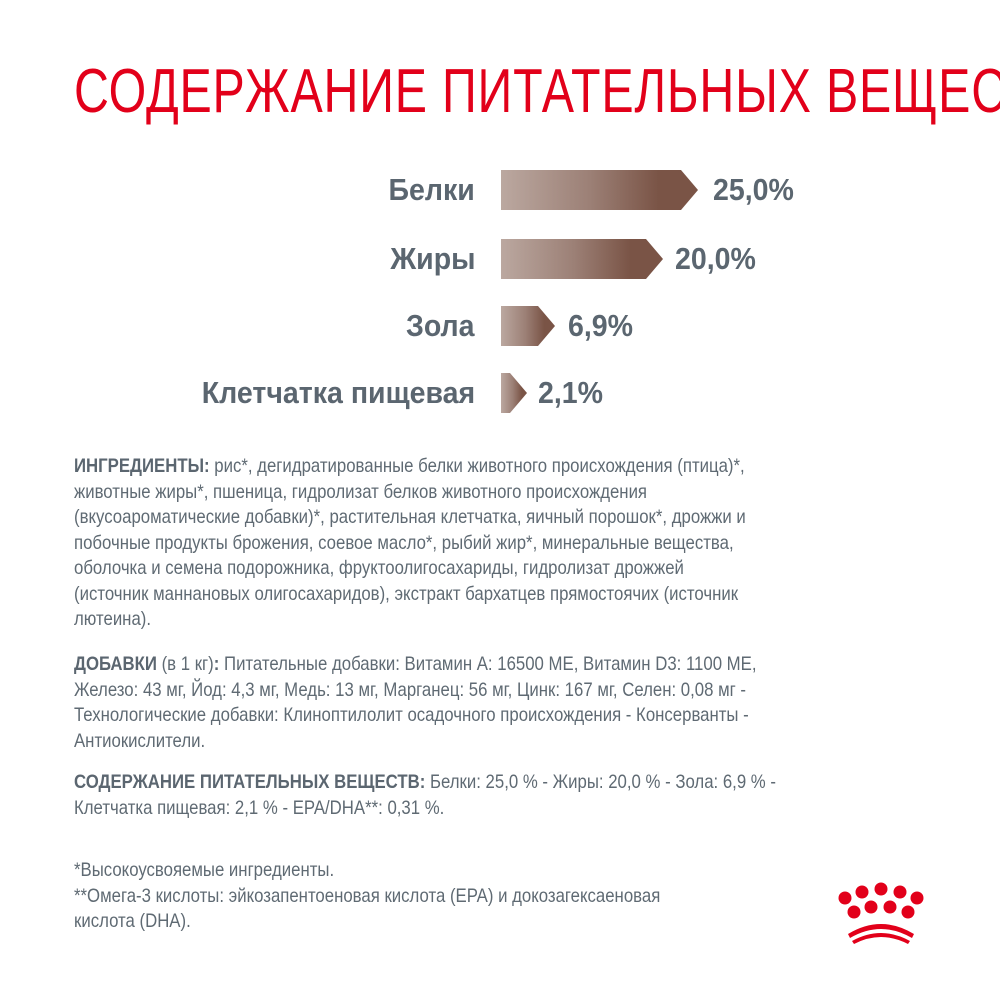  What do you see at coordinates (571, 392) in the screenshot?
I see `chart-value: 2,1%` at bounding box center [571, 392].